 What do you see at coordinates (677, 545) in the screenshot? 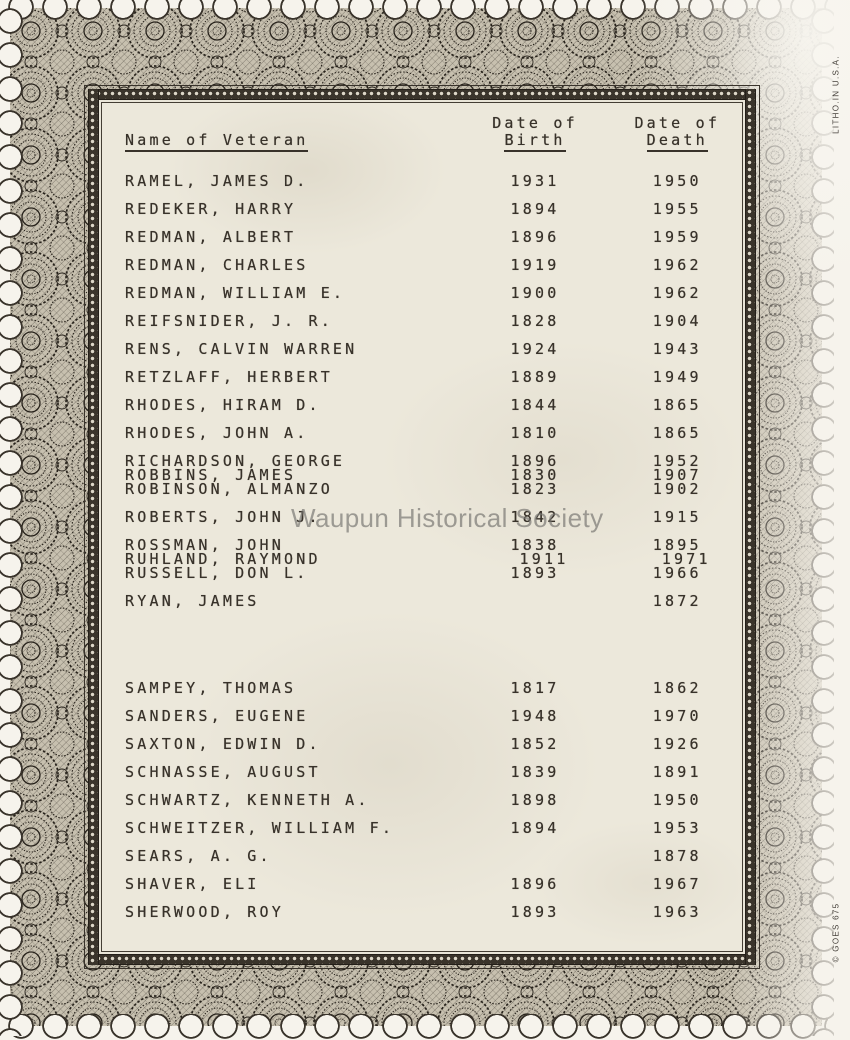
I see `death-year: 1895` at bounding box center [677, 545].